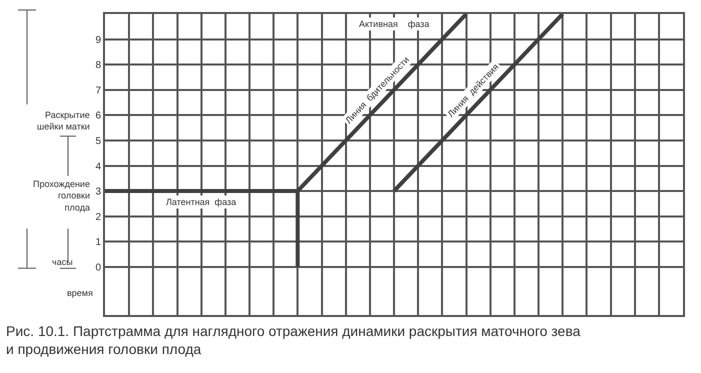 This screenshot has width=701, height=373. What do you see at coordinates (201, 202) in the screenshot?
I see `annotation: Латентная фаза` at bounding box center [201, 202].